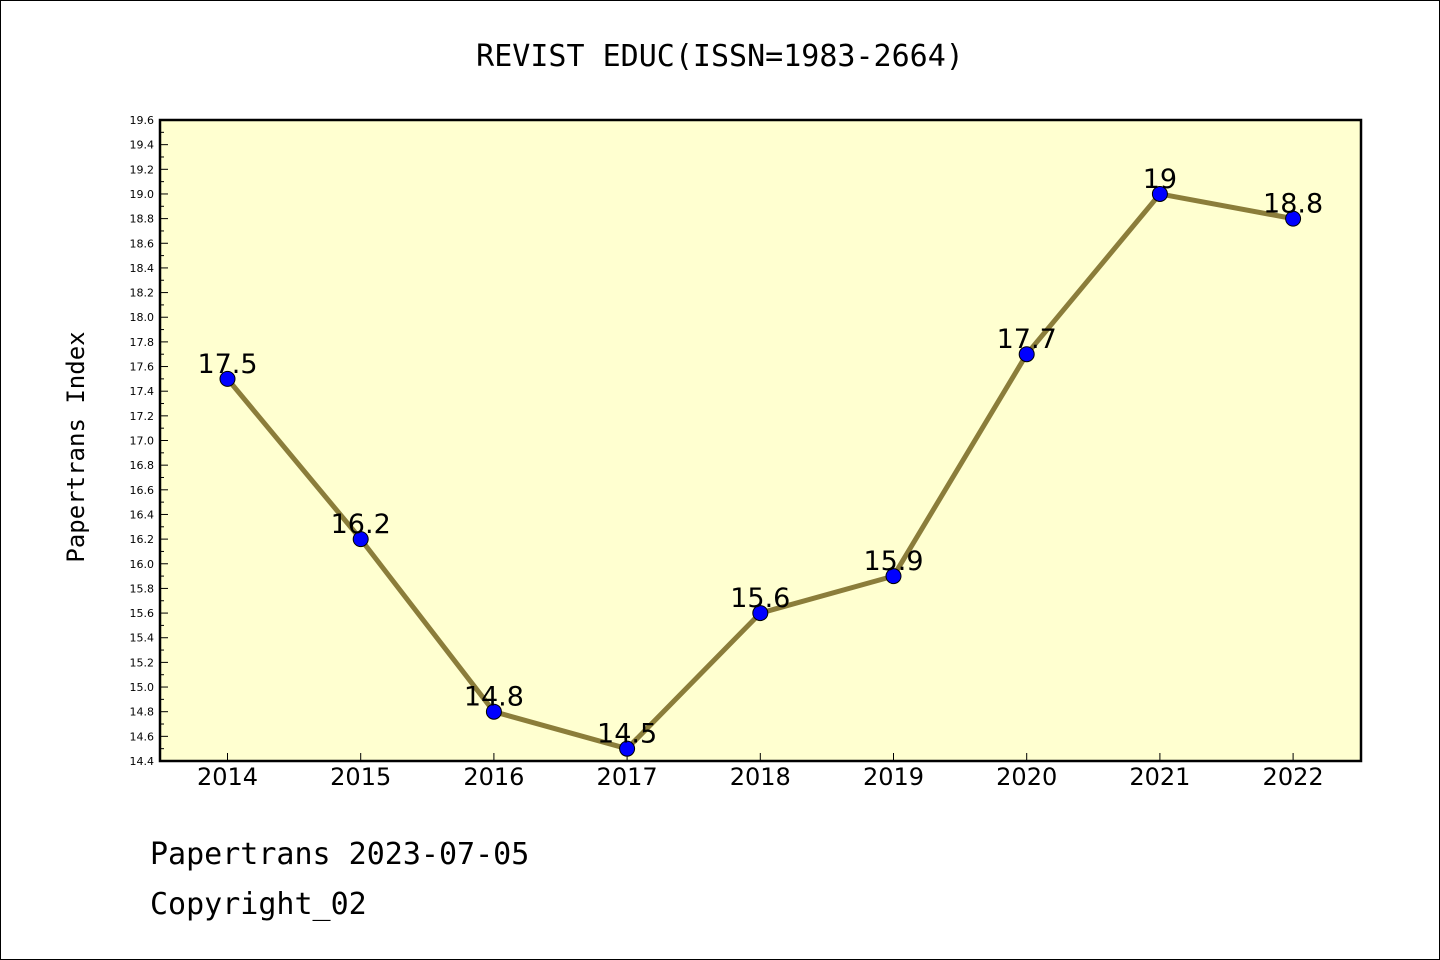  Describe the element at coordinates (627, 734) in the screenshot. I see `data-label-2017: 14.5` at that location.